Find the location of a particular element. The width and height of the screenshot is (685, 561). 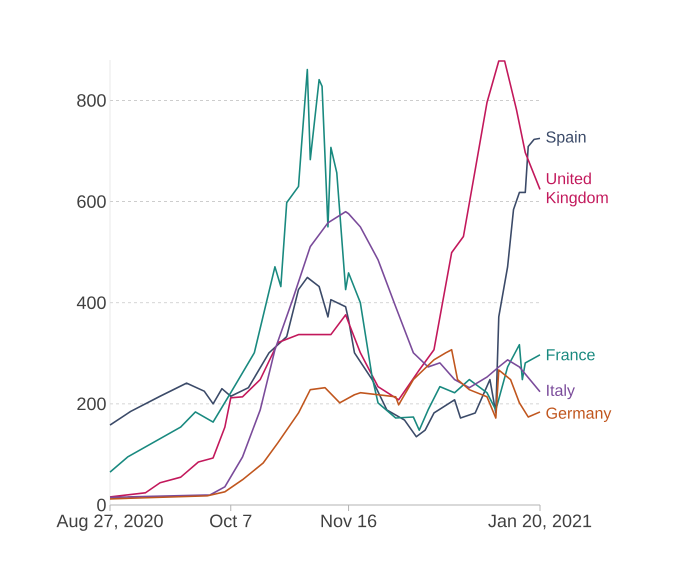

series-label: United Kingdom is located at coordinates (577, 189).